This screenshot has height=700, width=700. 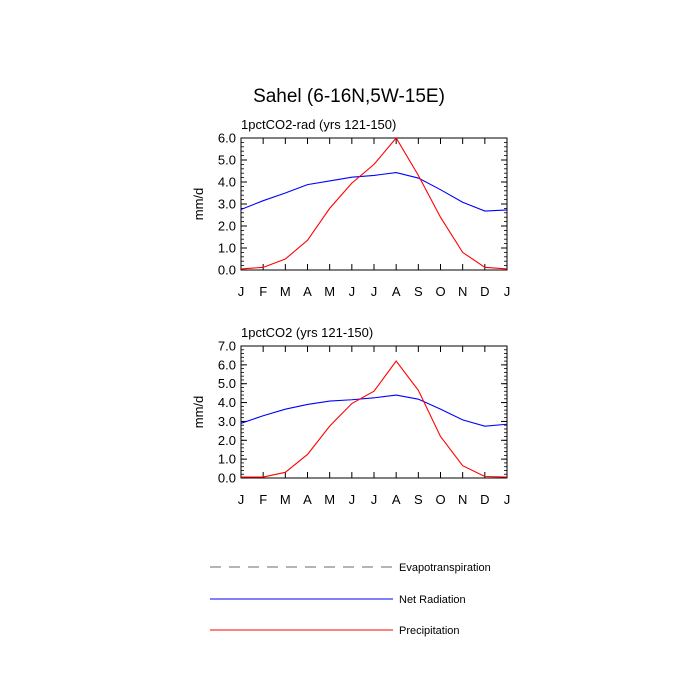 What do you see at coordinates (307, 332) in the screenshot?
I see `panel-title: 1pctCO2 (yrs 121-150)` at bounding box center [307, 332].